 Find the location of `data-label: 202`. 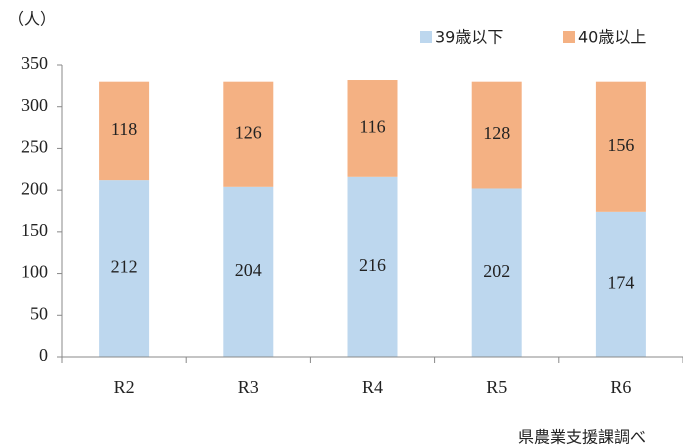

data-label: 202 is located at coordinates (496, 271).